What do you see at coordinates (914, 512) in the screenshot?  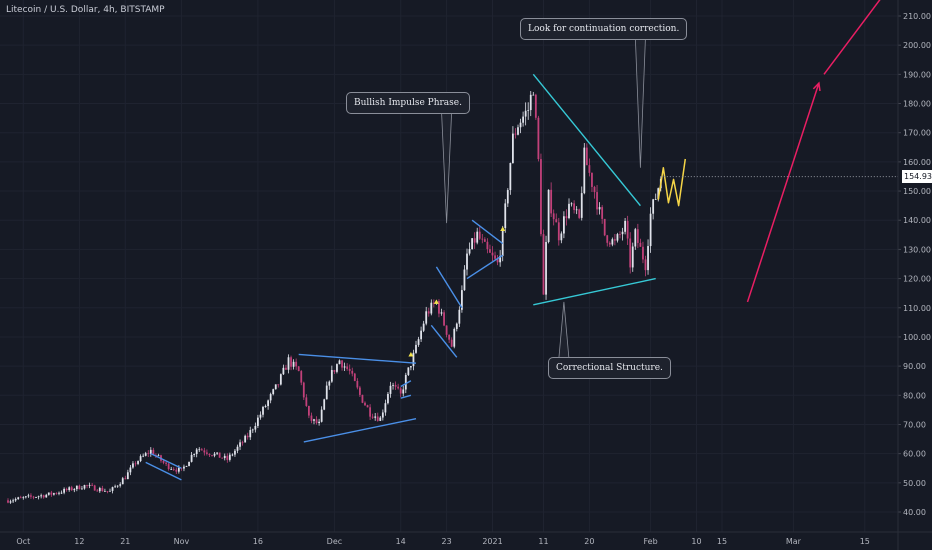 I see `y-tick-label: 40.00` at bounding box center [914, 512].